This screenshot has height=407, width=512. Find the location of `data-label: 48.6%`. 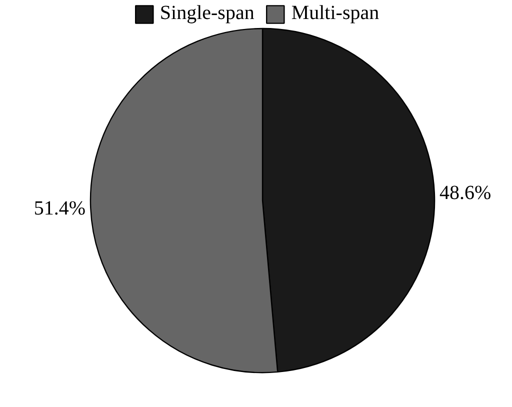

data-label: 48.6% is located at coordinates (466, 193).